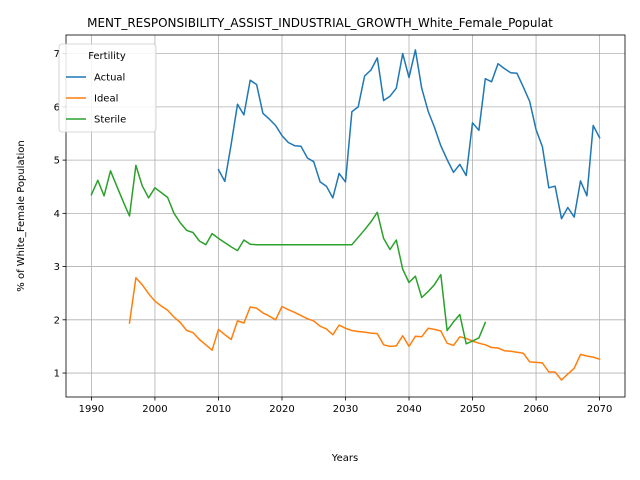 The image size is (640, 480). Describe the element at coordinates (106, 99) in the screenshot. I see `legend-label-ideal: Ideal` at that location.